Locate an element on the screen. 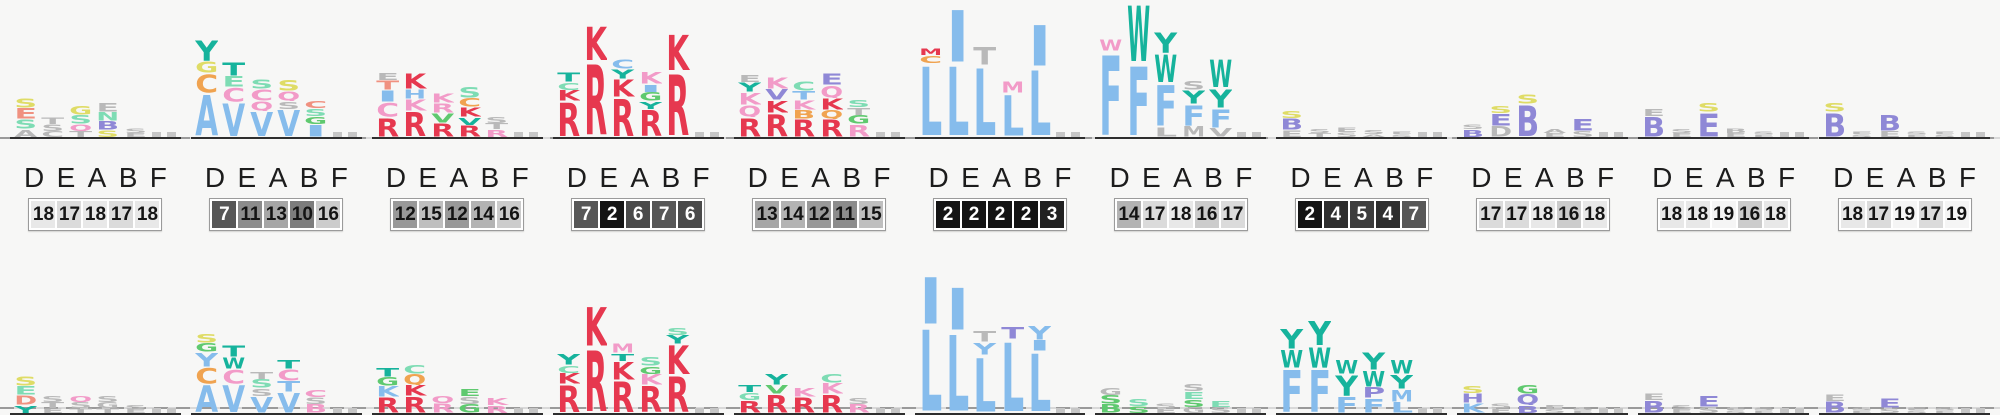 This screenshot has height=415, width=2000. count-cell-B: 16 is located at coordinates (1206, 214).